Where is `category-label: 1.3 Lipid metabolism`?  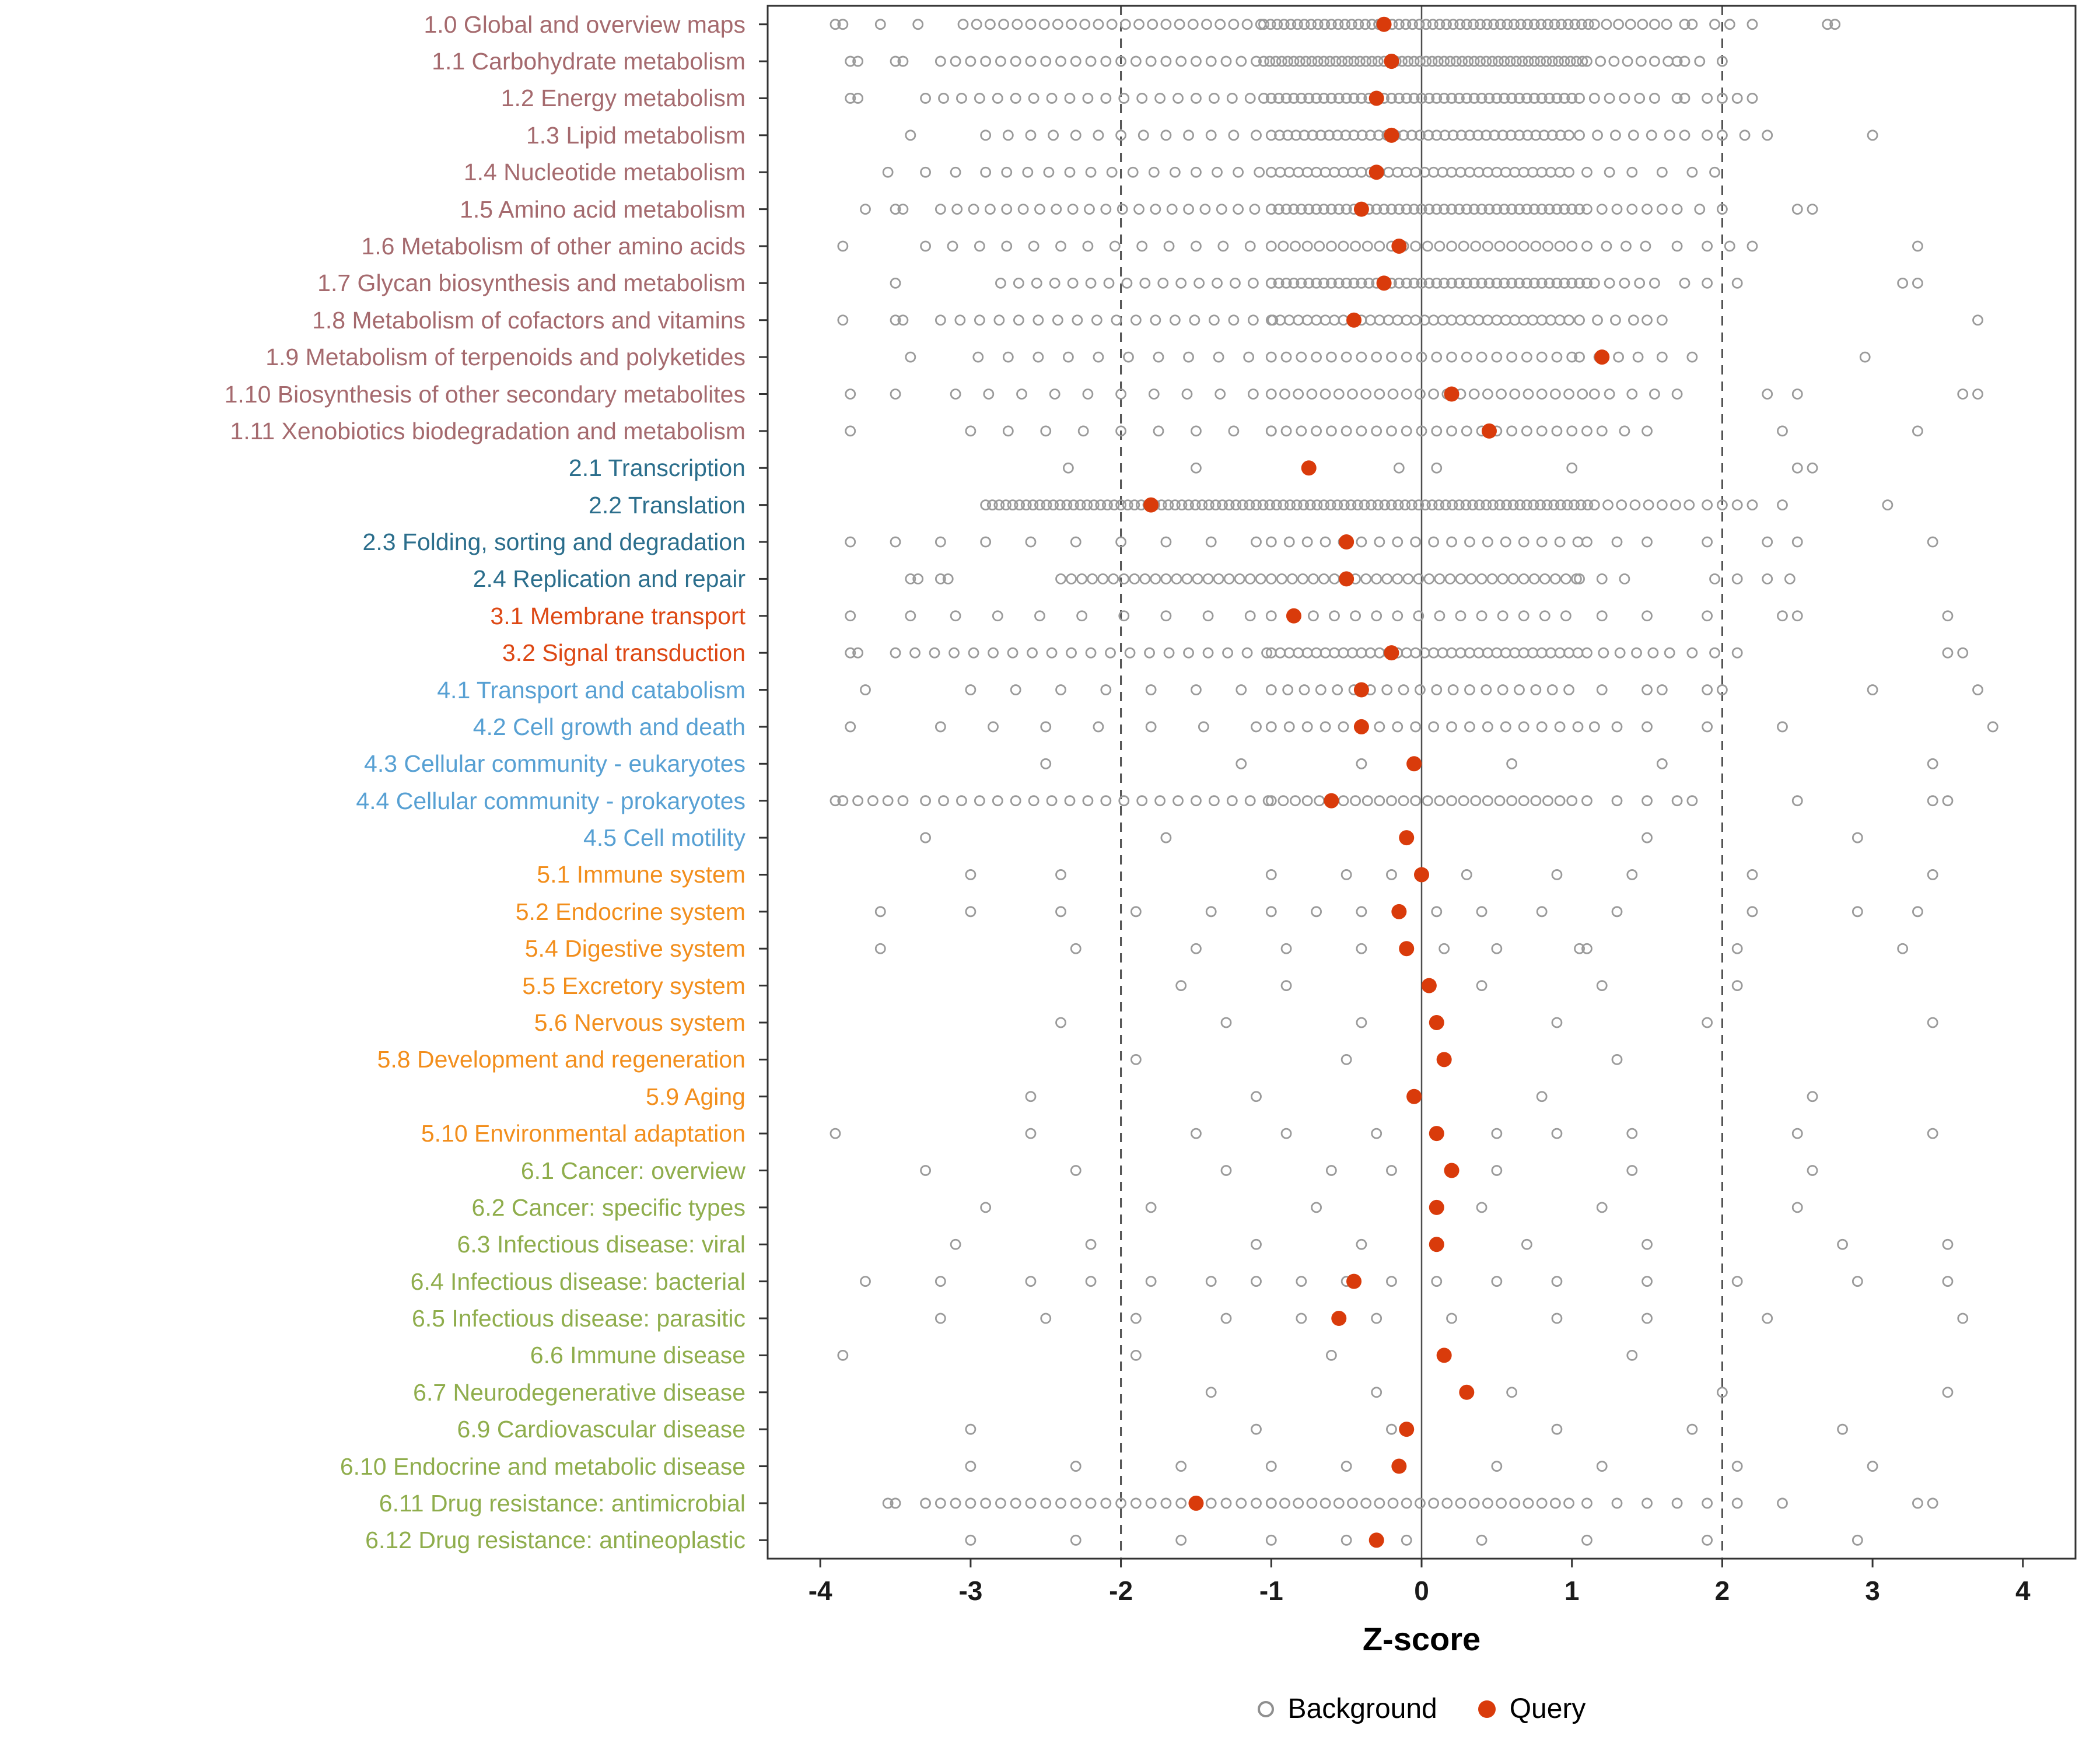
category-label: 1.3 Lipid metabolism is located at coordinates (636, 135).